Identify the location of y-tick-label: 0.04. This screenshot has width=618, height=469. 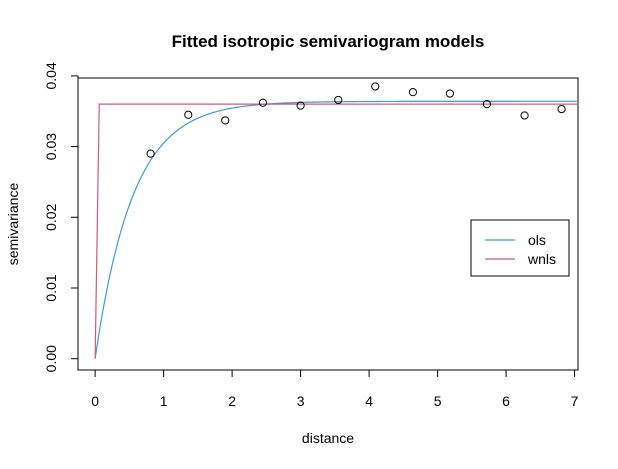
(51, 75).